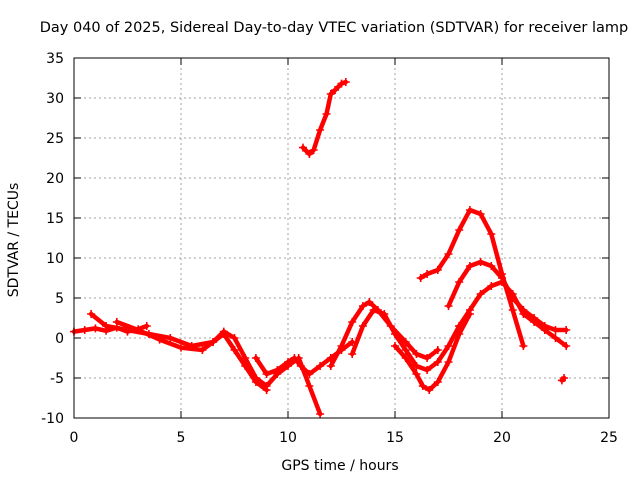 This screenshot has height=480, width=640. What do you see at coordinates (513, 314) in the screenshot?
I see `series-track-k` at bounding box center [513, 314].